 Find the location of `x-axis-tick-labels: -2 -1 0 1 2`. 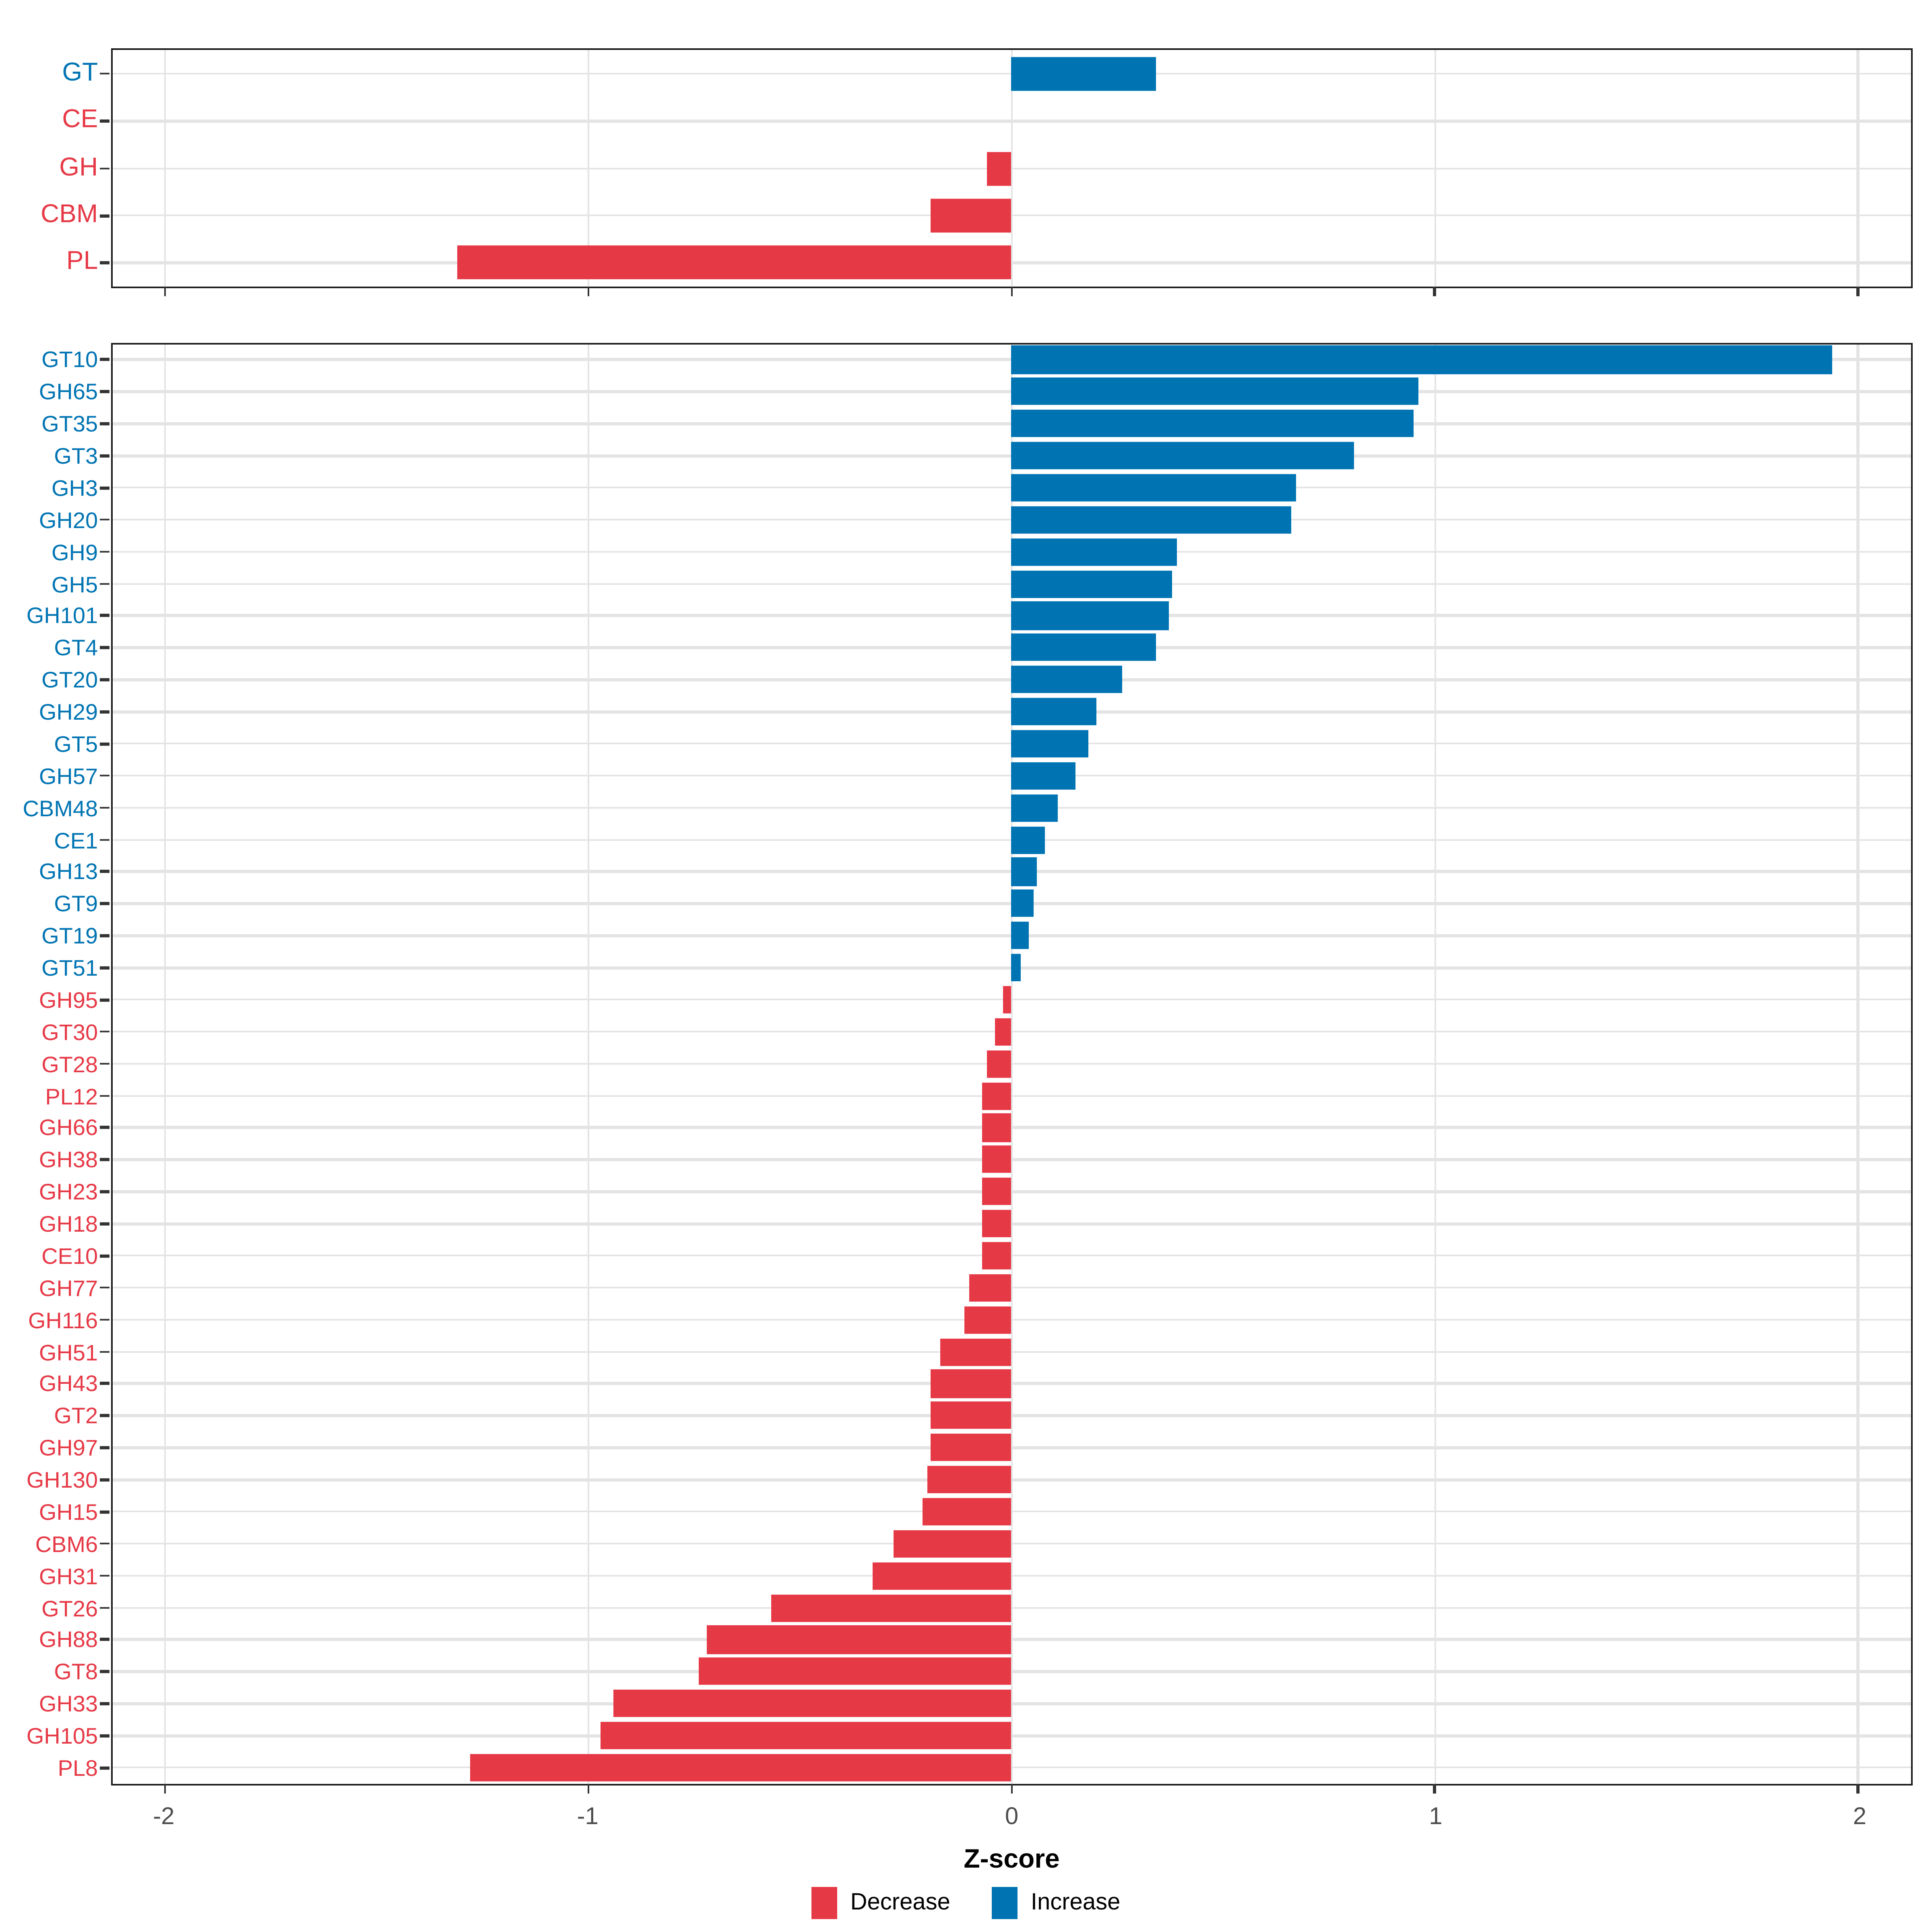

x-axis-tick-labels: -2 -1 0 1 2 is located at coordinates (1012, 1819).